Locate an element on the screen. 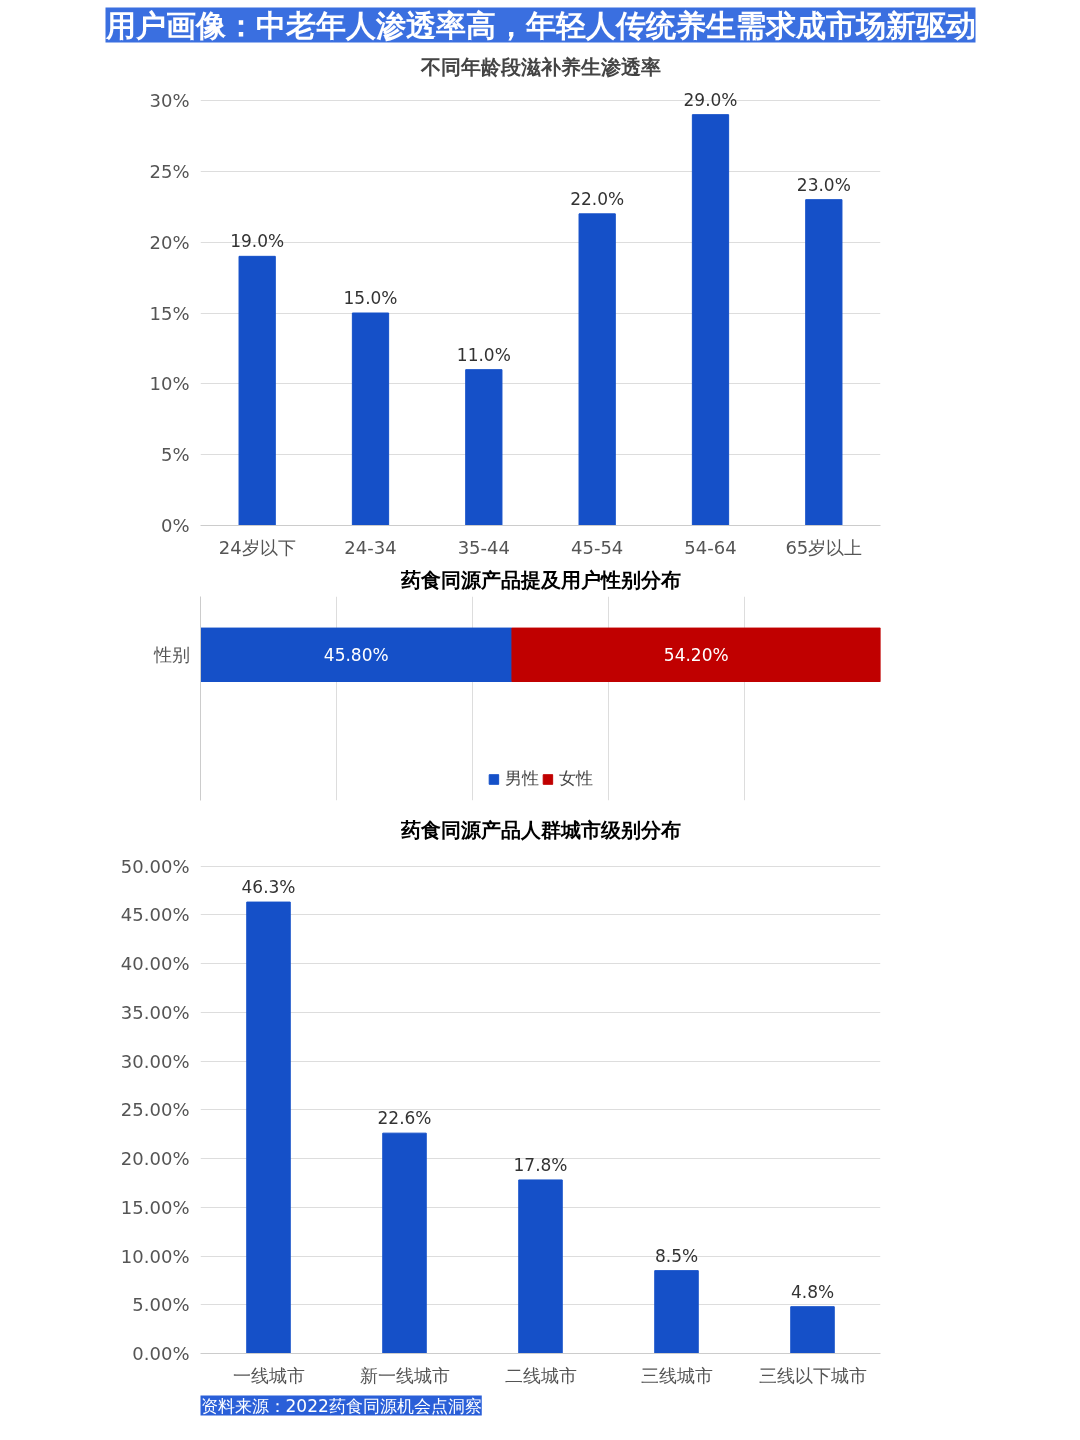 The width and height of the screenshot is (1080, 1440). y-tick-label: 性别 is located at coordinates (171, 655).